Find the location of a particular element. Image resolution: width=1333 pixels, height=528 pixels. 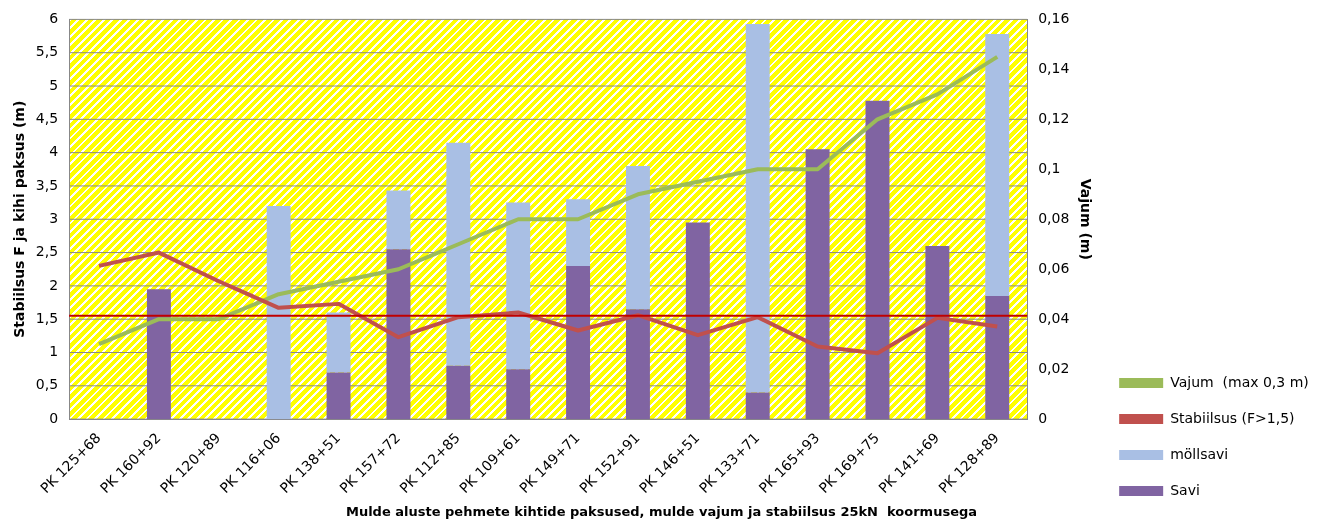

y-tick-label: 3,5 is located at coordinates (47, 184).